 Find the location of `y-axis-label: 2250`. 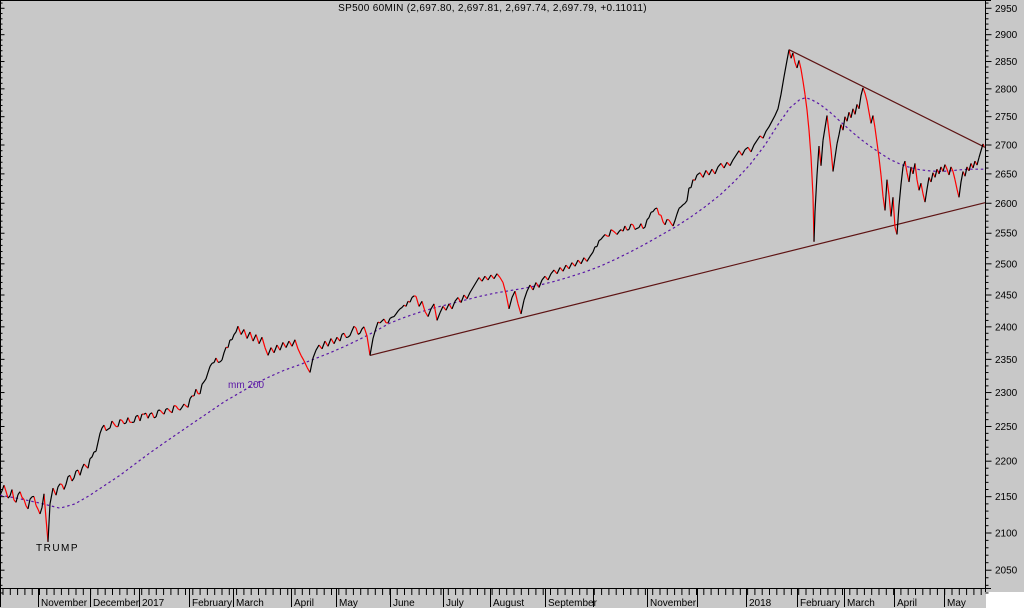

y-axis-label: 2250 is located at coordinates (1006, 427).